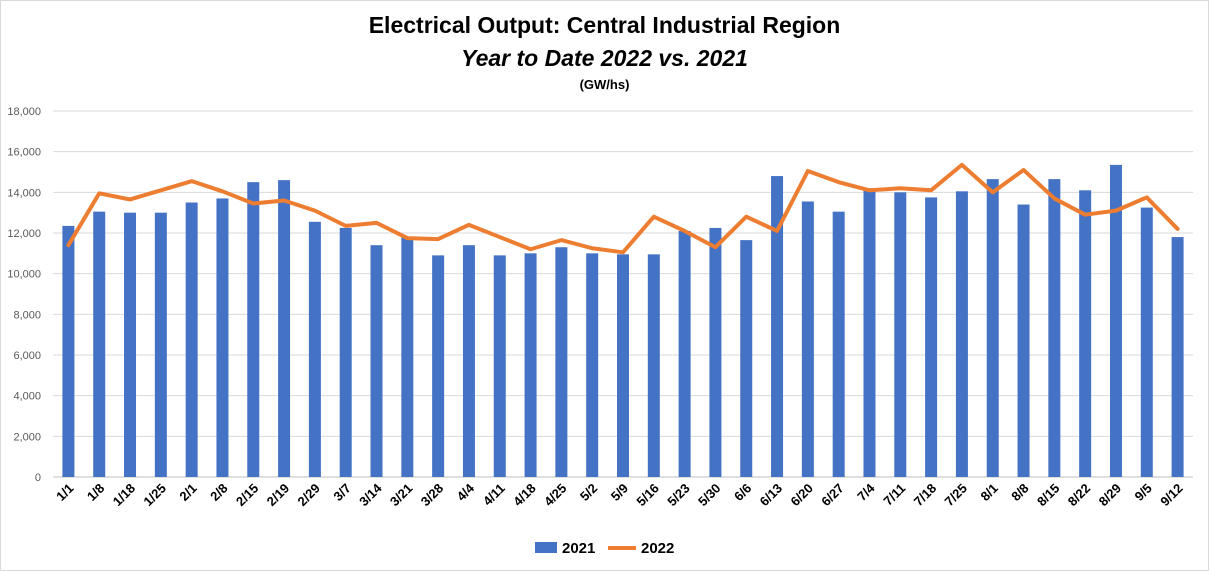 The width and height of the screenshot is (1209, 571). I want to click on x-tick-label: 1/1, so click(64, 492).